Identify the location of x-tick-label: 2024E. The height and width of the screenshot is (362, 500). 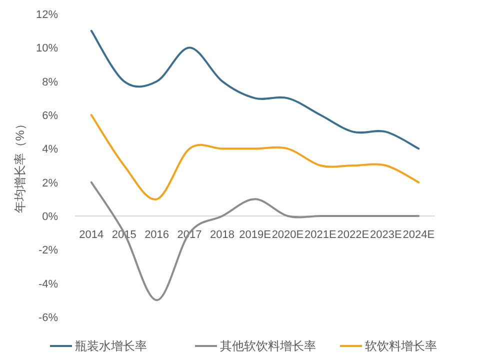
(418, 235).